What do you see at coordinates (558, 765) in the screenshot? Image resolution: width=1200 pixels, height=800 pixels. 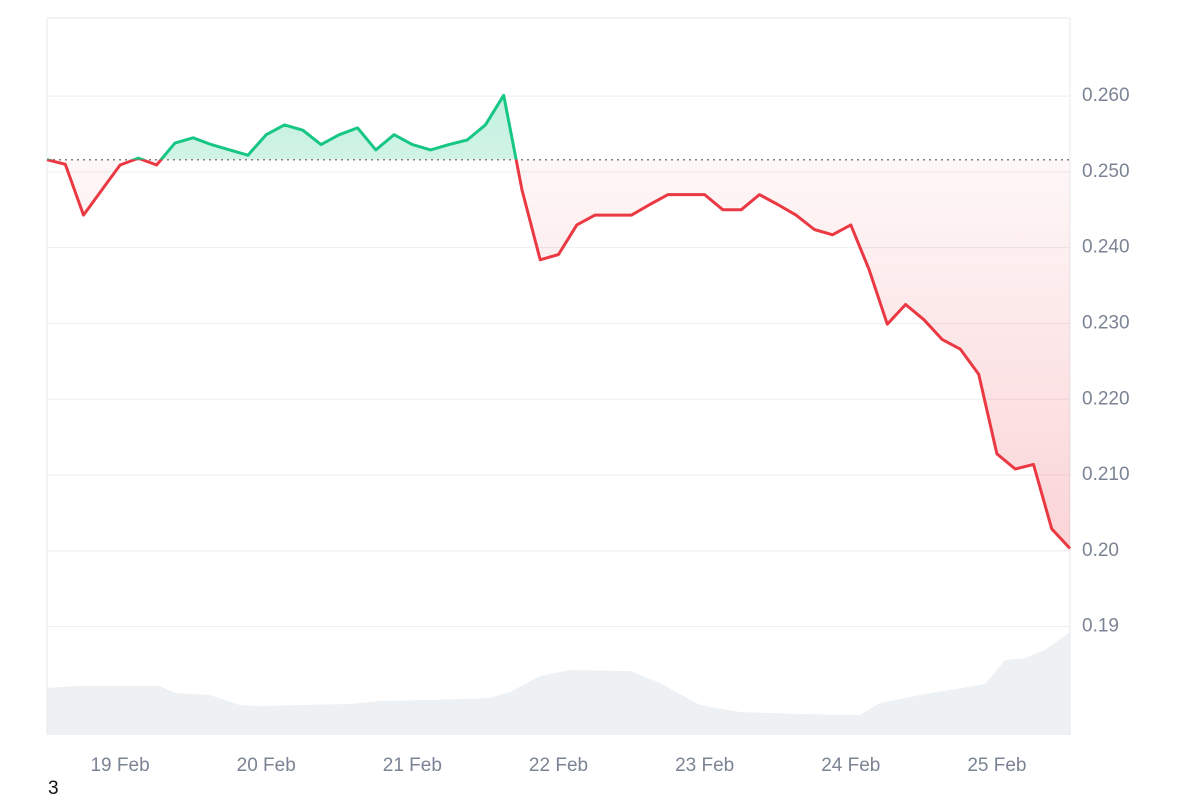 I see `x-tick-label: 22 Feb` at bounding box center [558, 765].